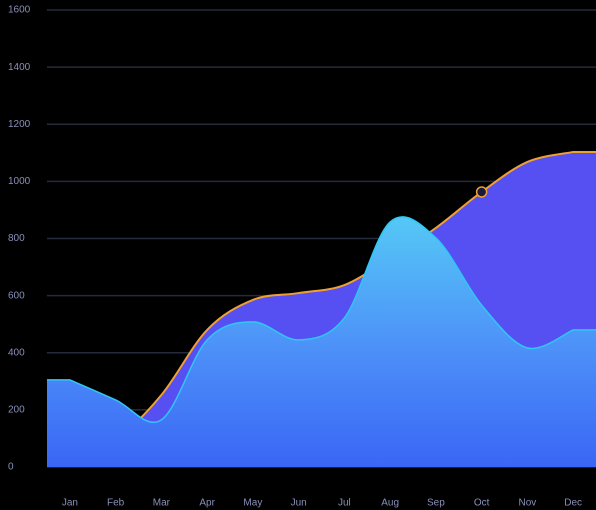  Describe the element at coordinates (390, 503) in the screenshot. I see `x-tick-label: Aug` at that location.